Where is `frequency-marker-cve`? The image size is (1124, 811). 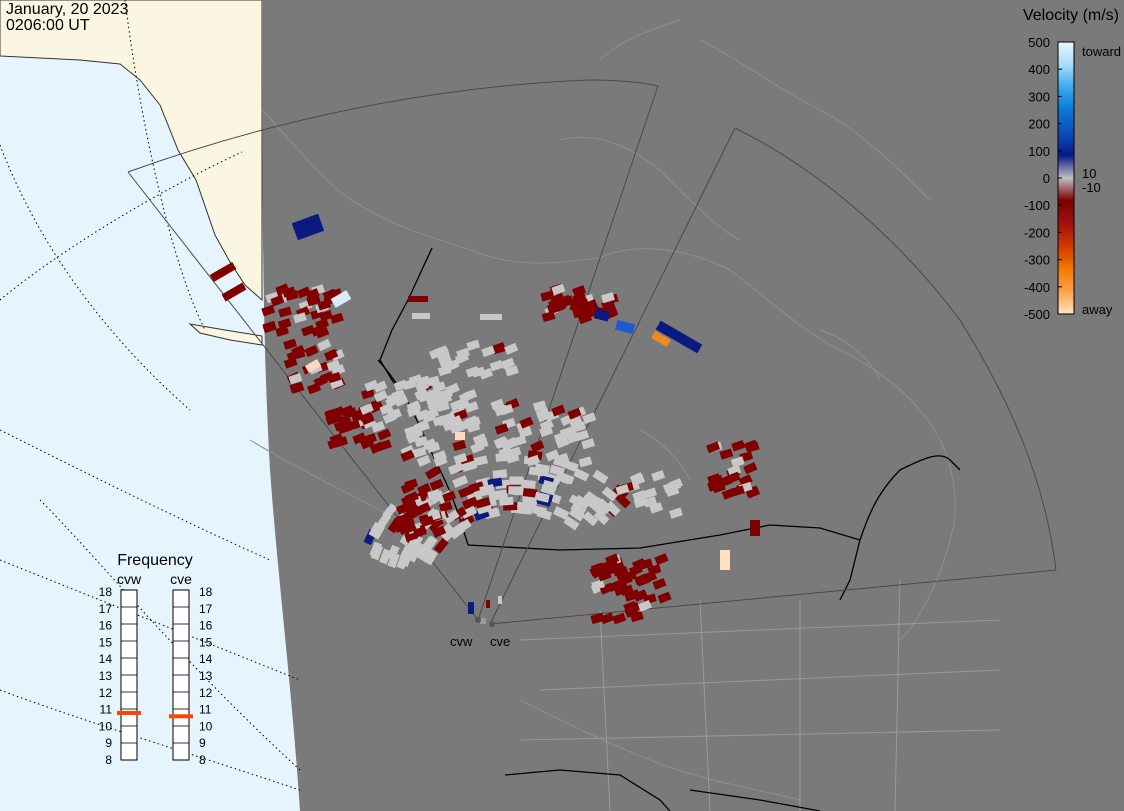
frequency-marker-cve is located at coordinates (181, 716).